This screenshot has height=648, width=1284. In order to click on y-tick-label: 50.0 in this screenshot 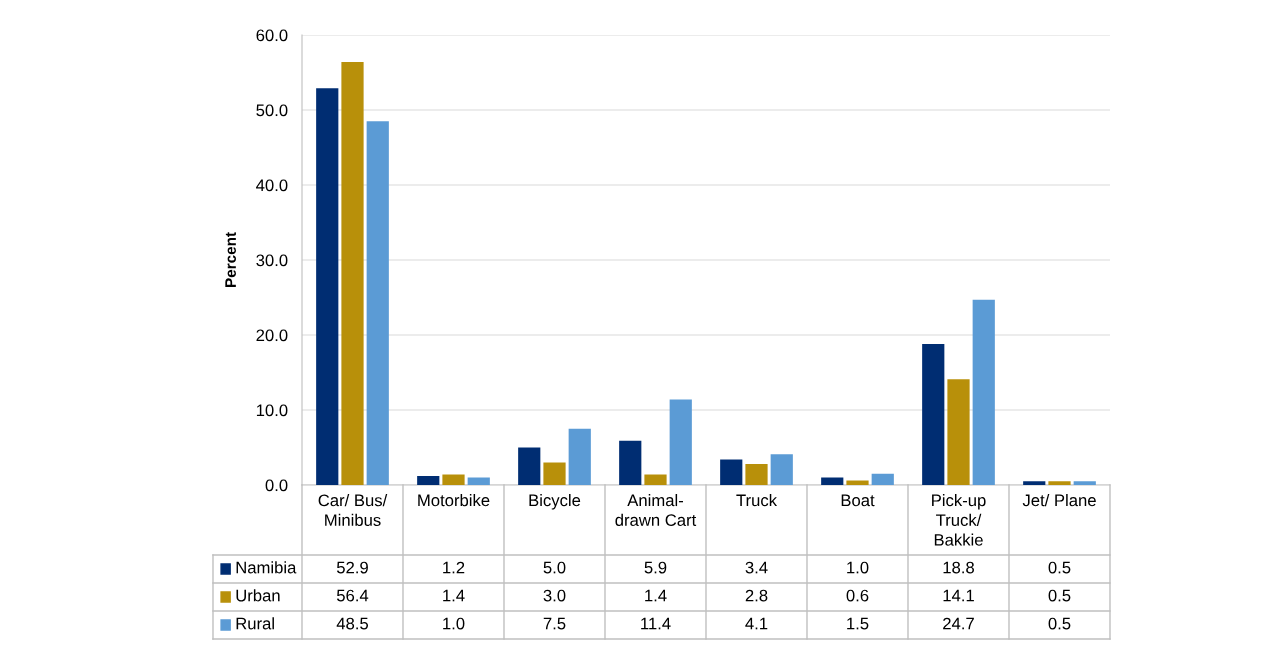, I will do `click(272, 110)`.